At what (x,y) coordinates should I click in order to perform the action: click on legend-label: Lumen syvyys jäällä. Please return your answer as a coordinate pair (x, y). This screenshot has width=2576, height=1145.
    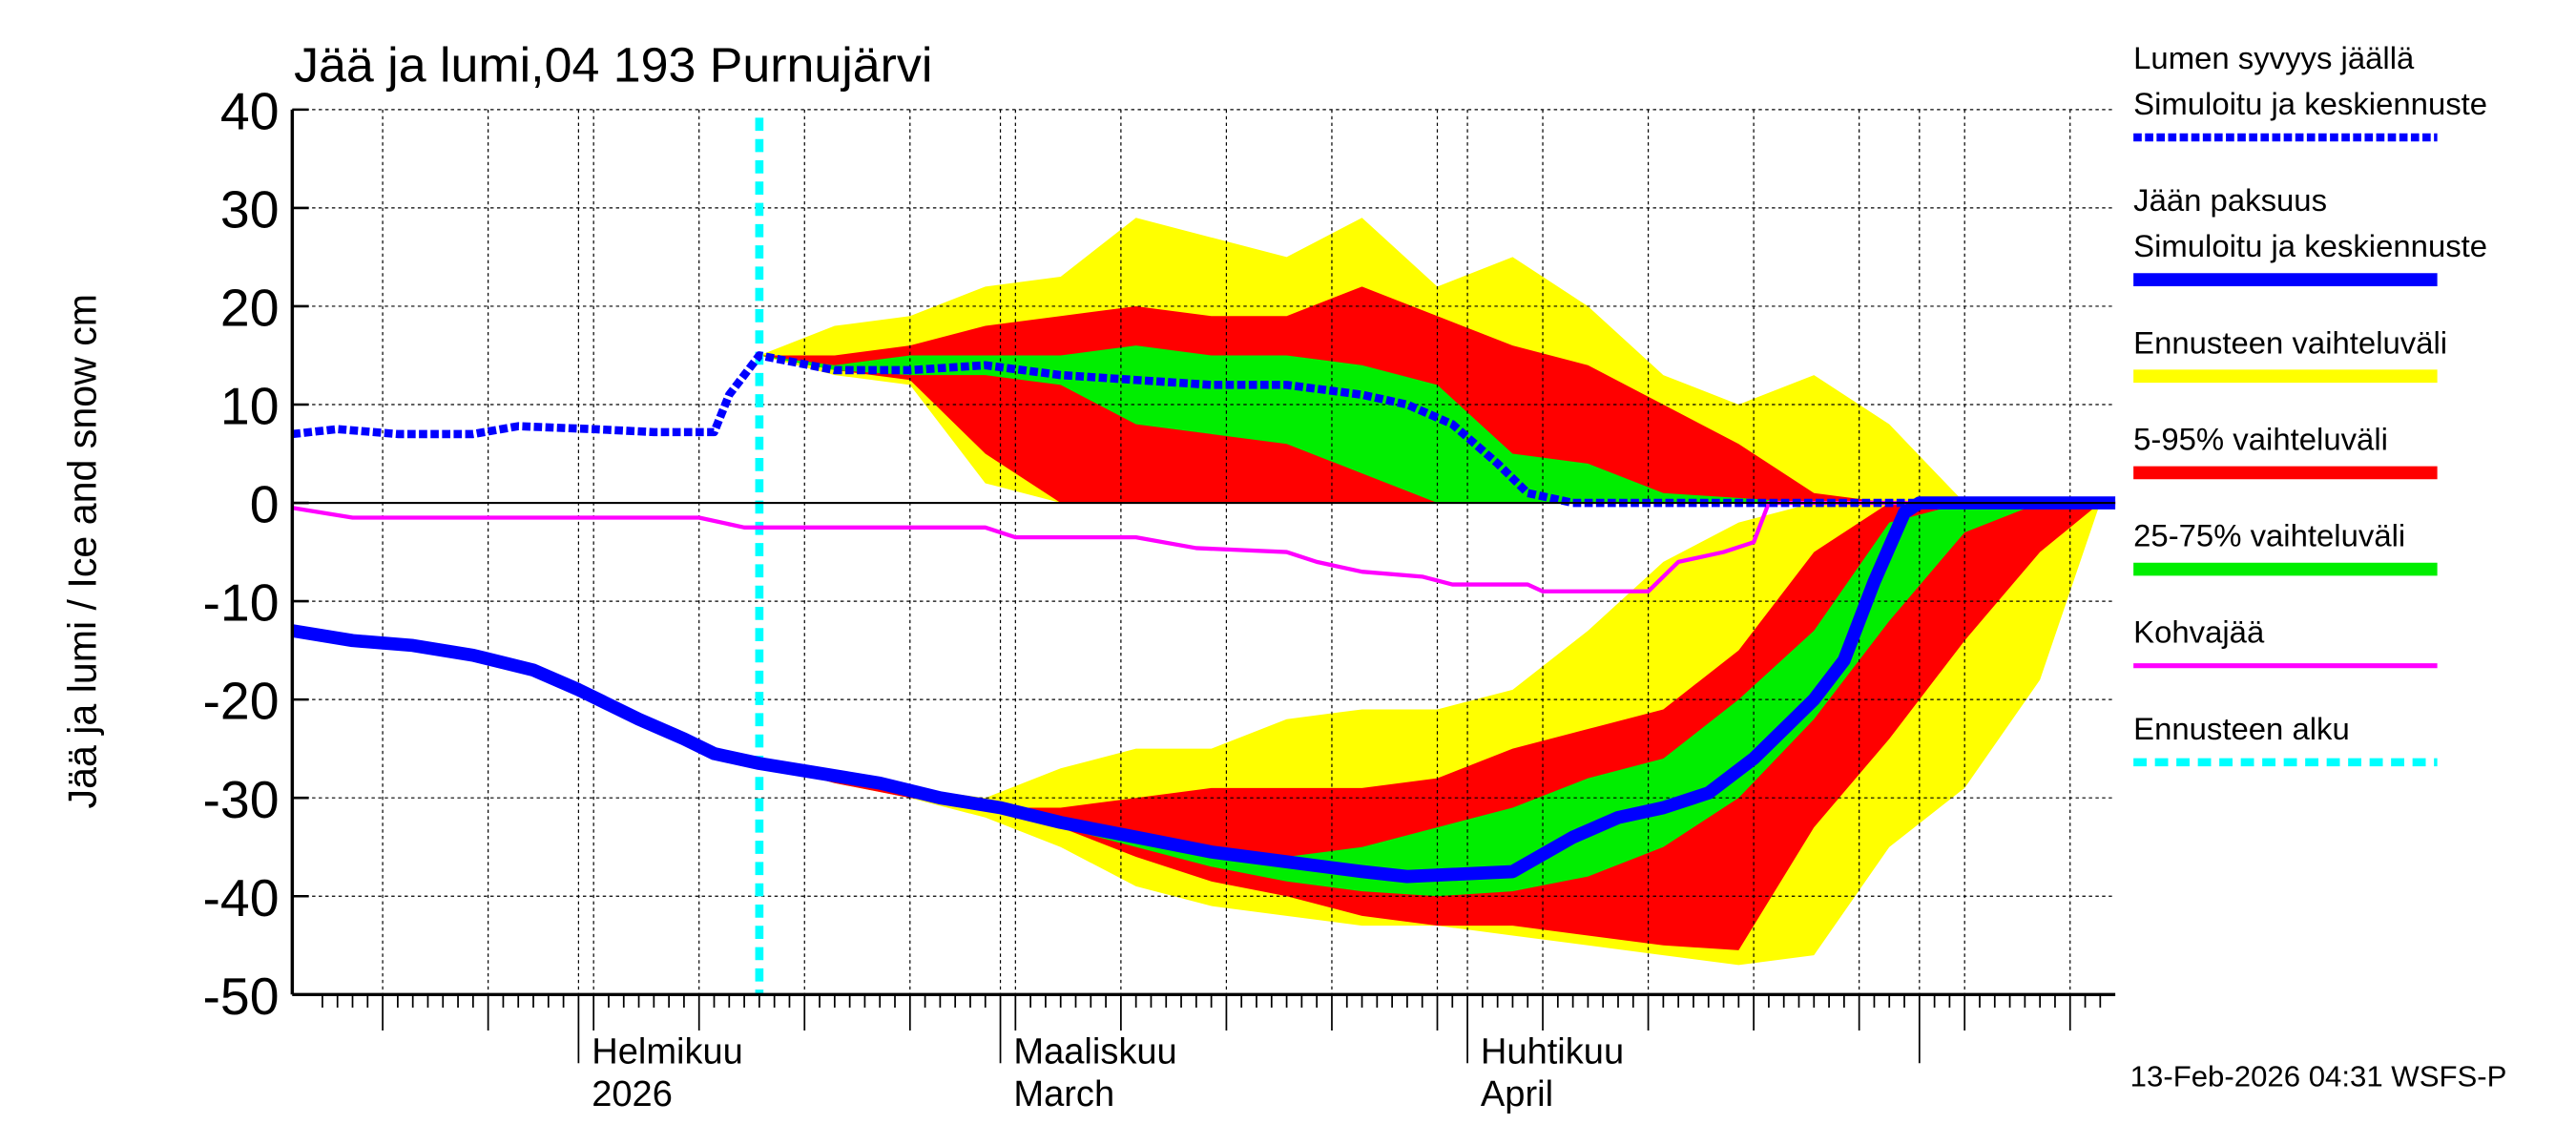
    Looking at the image, I should click on (2274, 58).